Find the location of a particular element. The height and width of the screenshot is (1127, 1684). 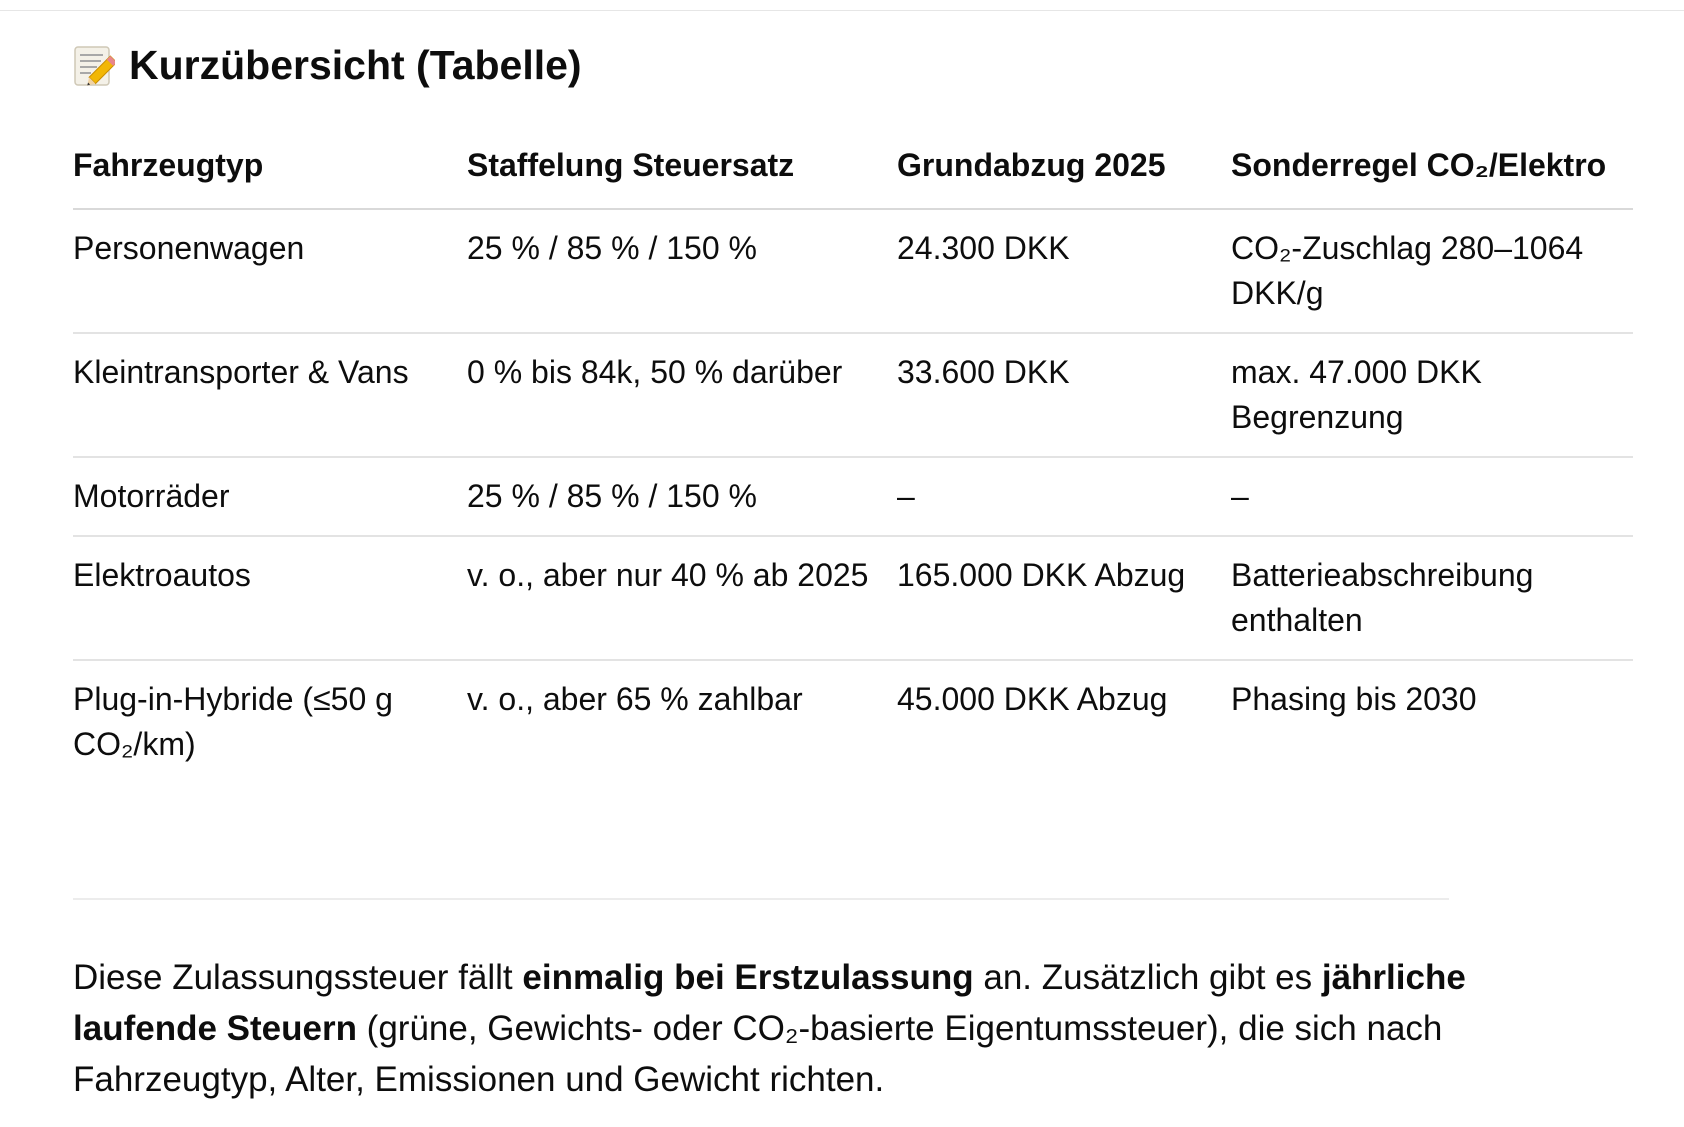

table-row: Motorräder 25 % / 85 % / 150 % – – is located at coordinates (853, 497).